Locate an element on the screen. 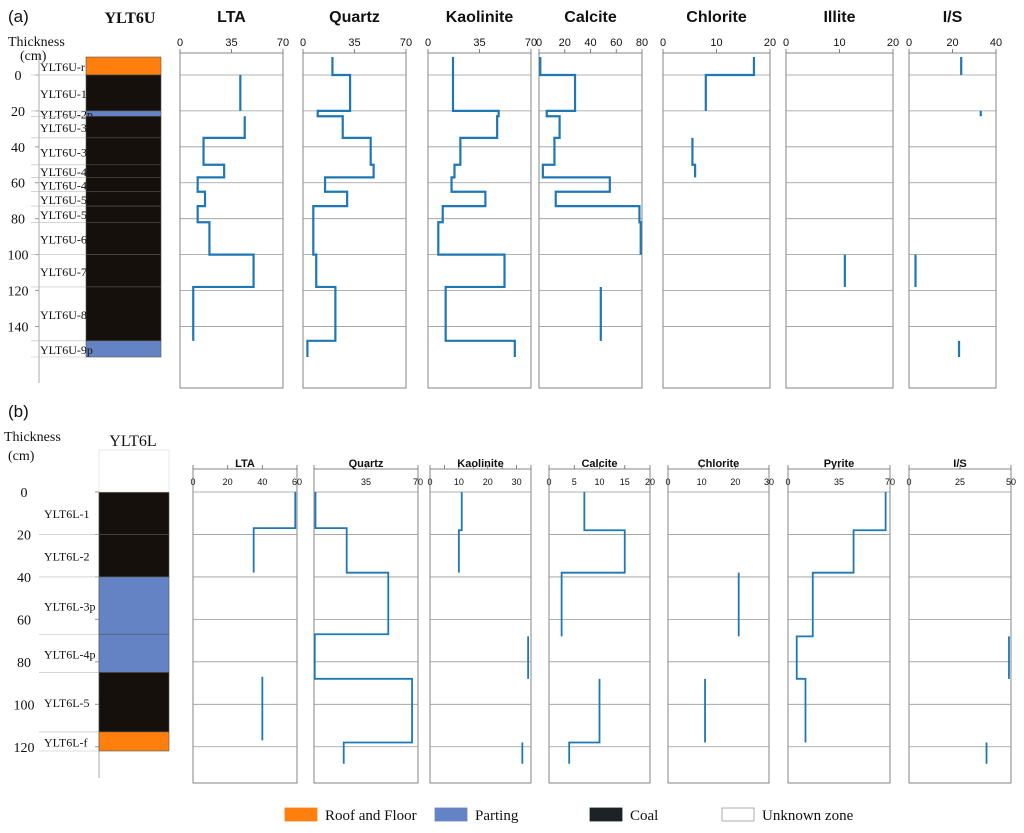  plot-pyrite: 0 35 70 Pyrite is located at coordinates (840, 621).